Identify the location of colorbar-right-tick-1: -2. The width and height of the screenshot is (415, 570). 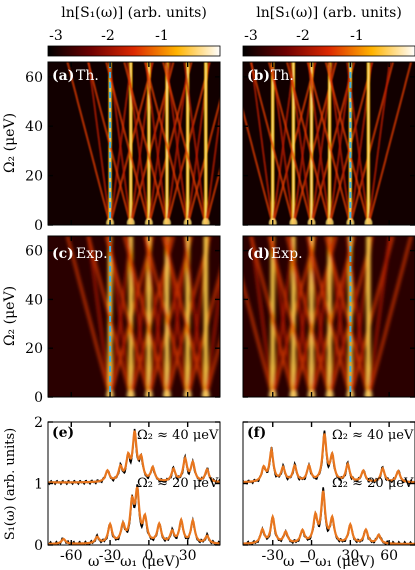
(303, 36).